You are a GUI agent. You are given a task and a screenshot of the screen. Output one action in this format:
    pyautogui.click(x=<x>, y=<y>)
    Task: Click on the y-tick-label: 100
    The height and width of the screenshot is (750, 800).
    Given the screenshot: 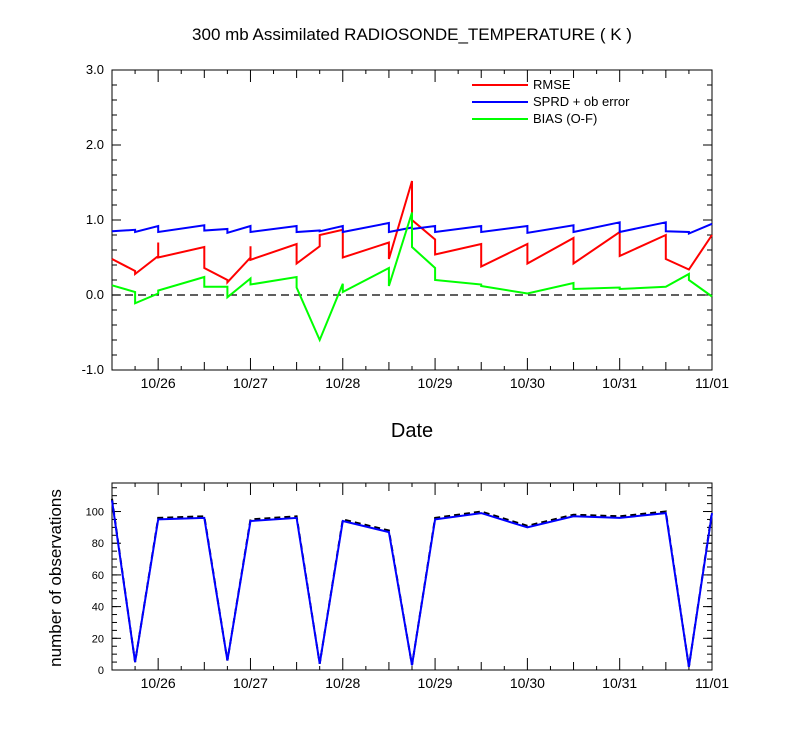 What is the action you would take?
    pyautogui.click(x=95, y=513)
    